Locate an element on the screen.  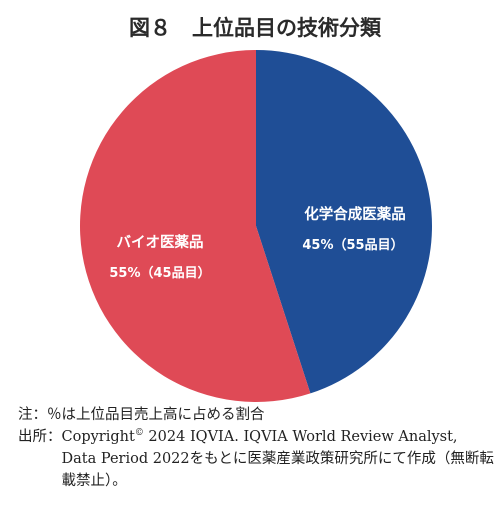
note-label: 注： is located at coordinates (32, 415).